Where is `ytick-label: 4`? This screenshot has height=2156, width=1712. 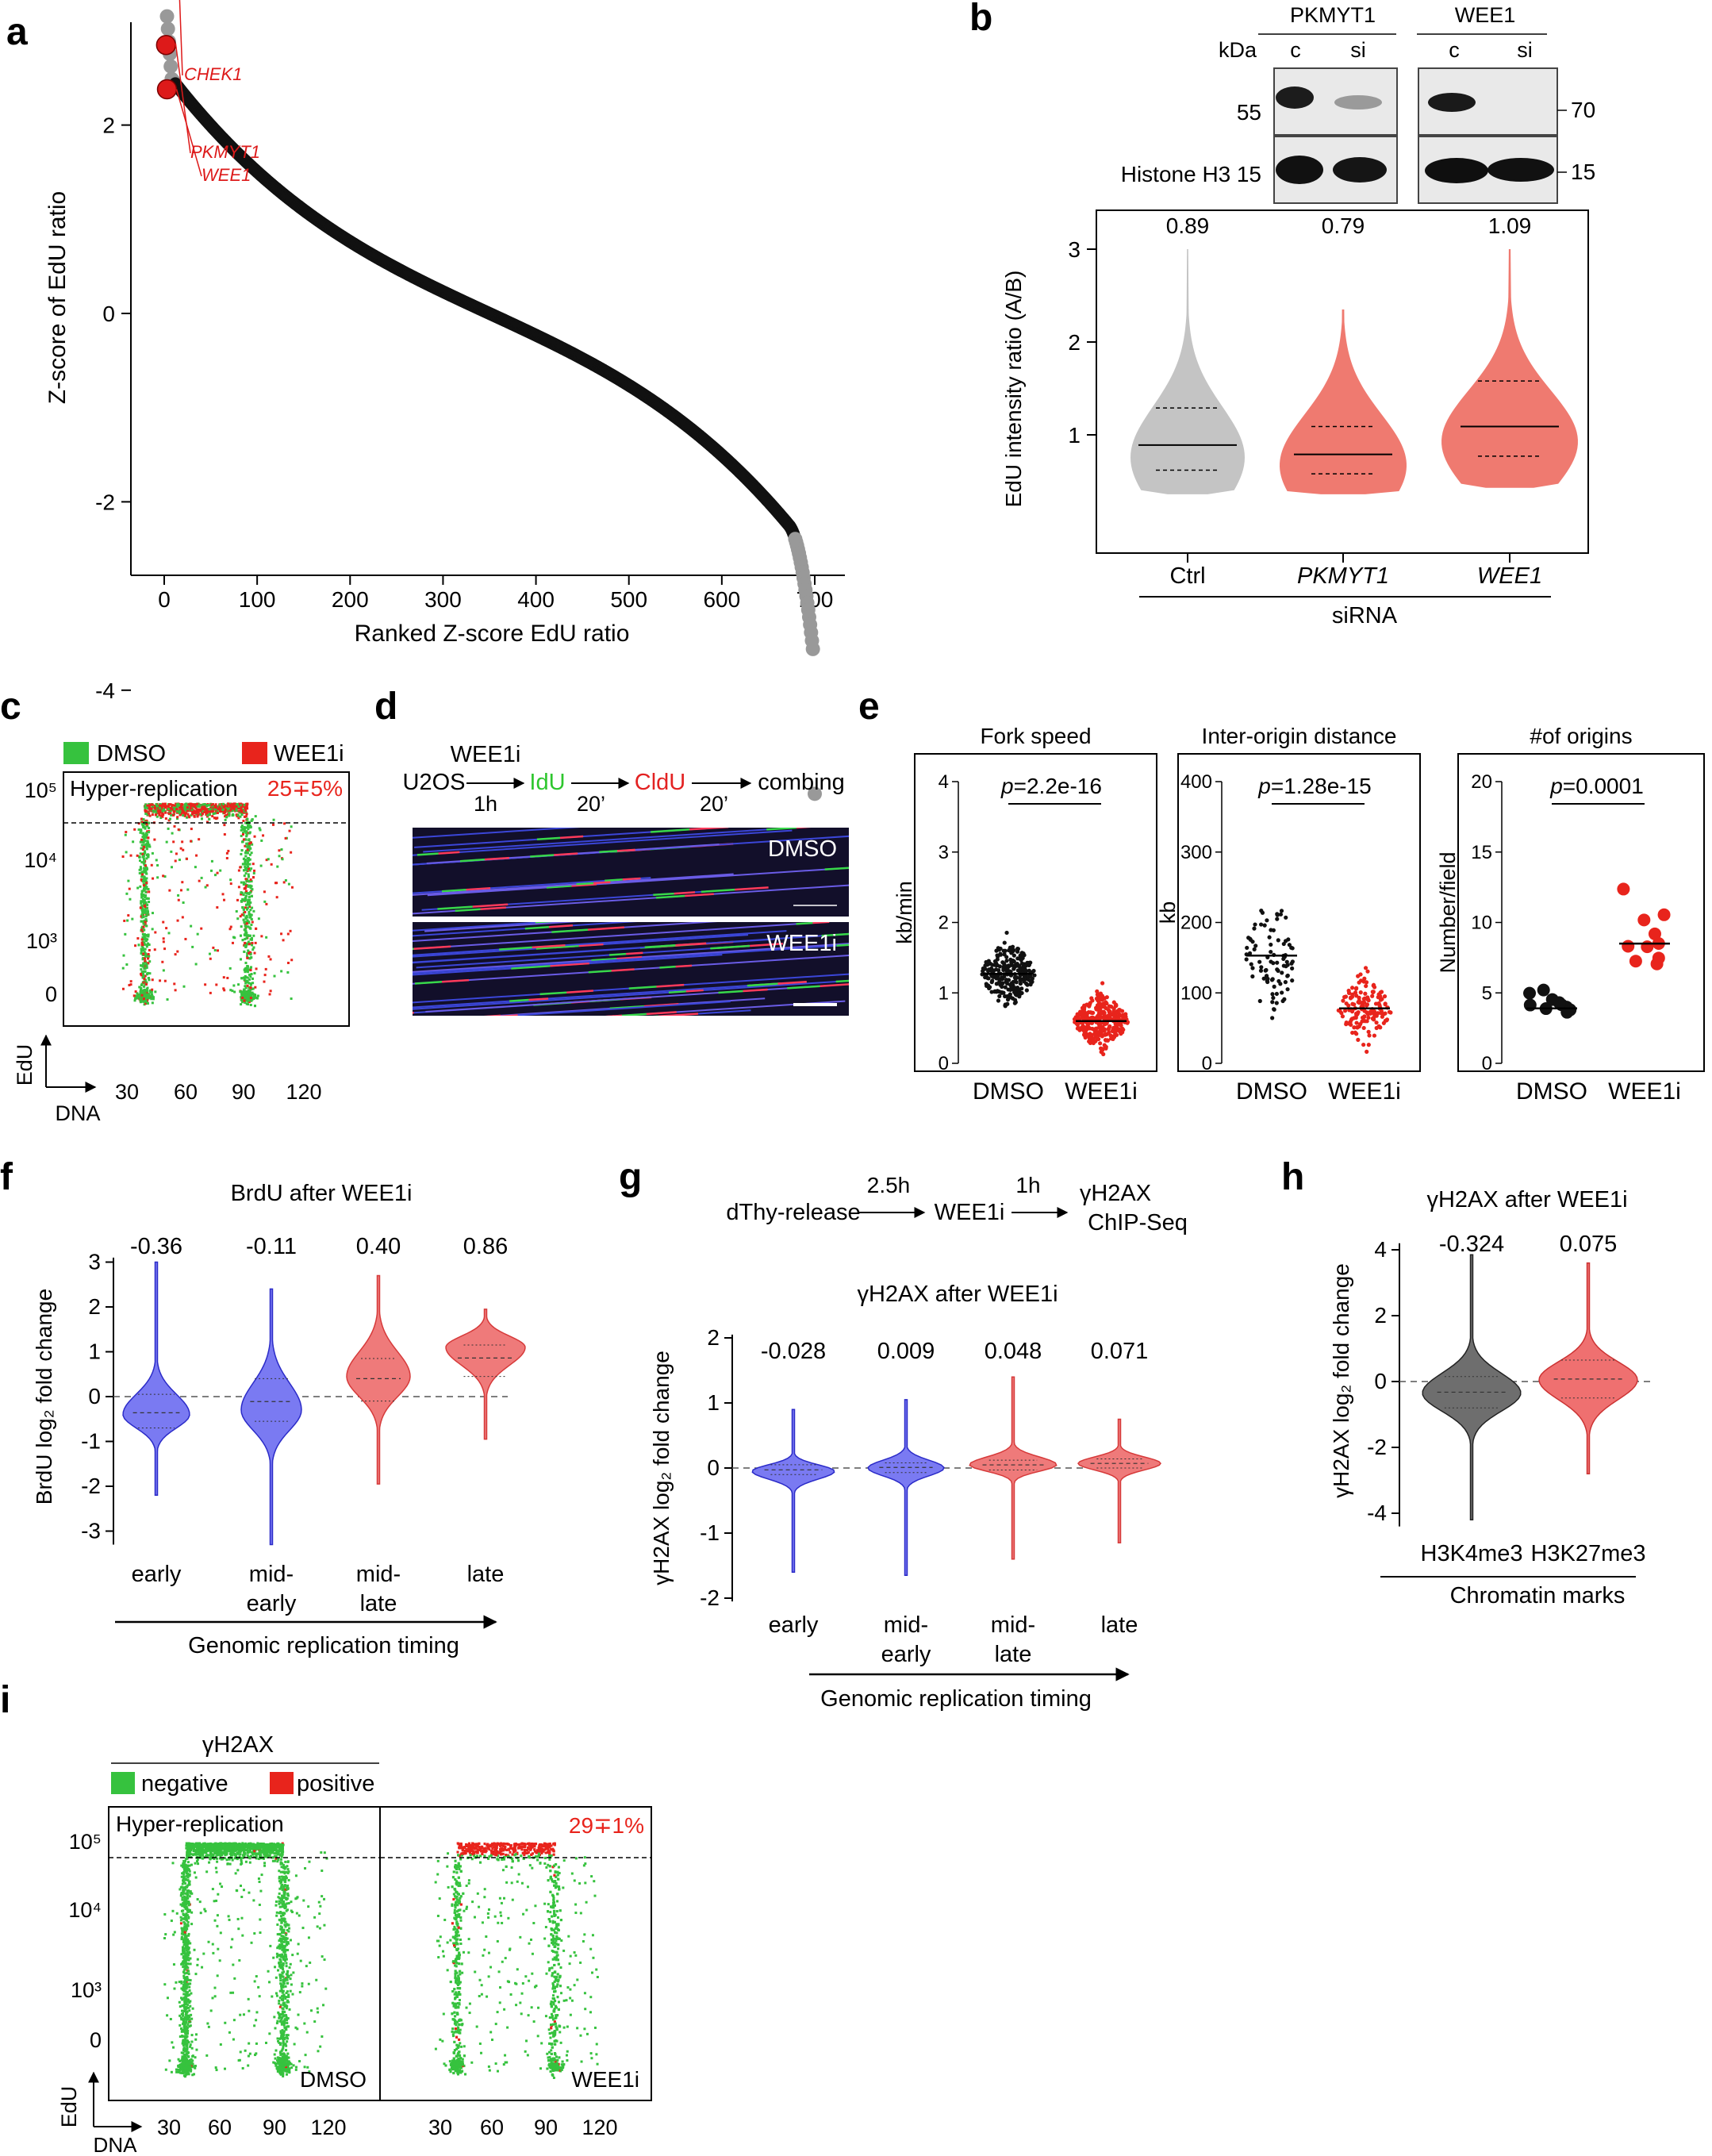
ytick-label: 4 is located at coordinates (944, 782).